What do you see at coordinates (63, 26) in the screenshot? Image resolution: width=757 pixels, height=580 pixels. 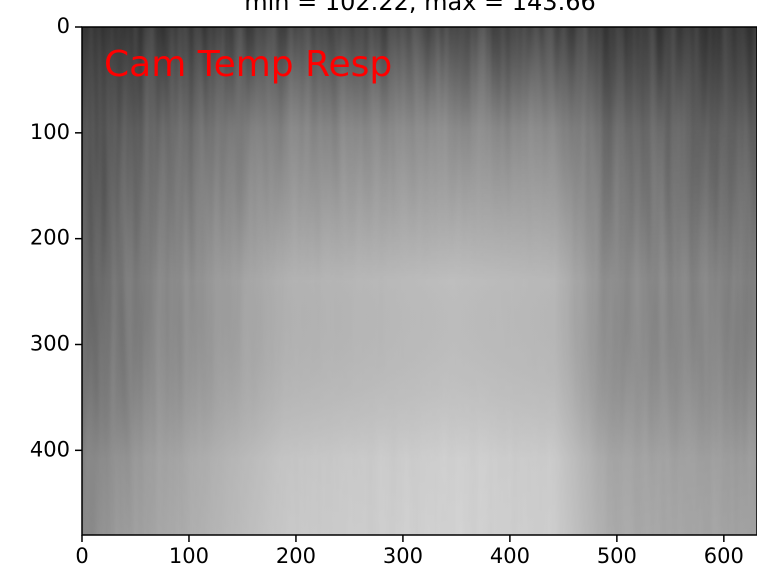 I see `y-tick-label: 0` at bounding box center [63, 26].